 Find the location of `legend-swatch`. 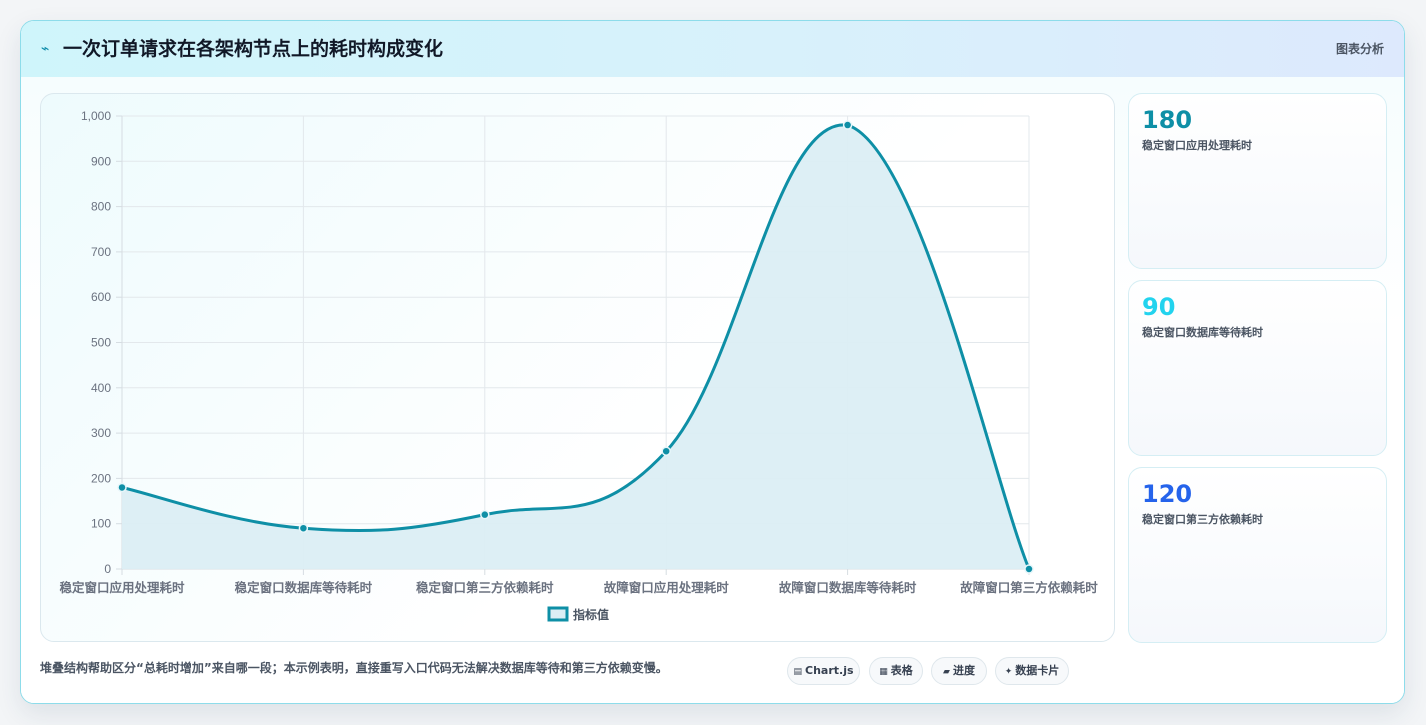

legend-swatch is located at coordinates (558, 614).